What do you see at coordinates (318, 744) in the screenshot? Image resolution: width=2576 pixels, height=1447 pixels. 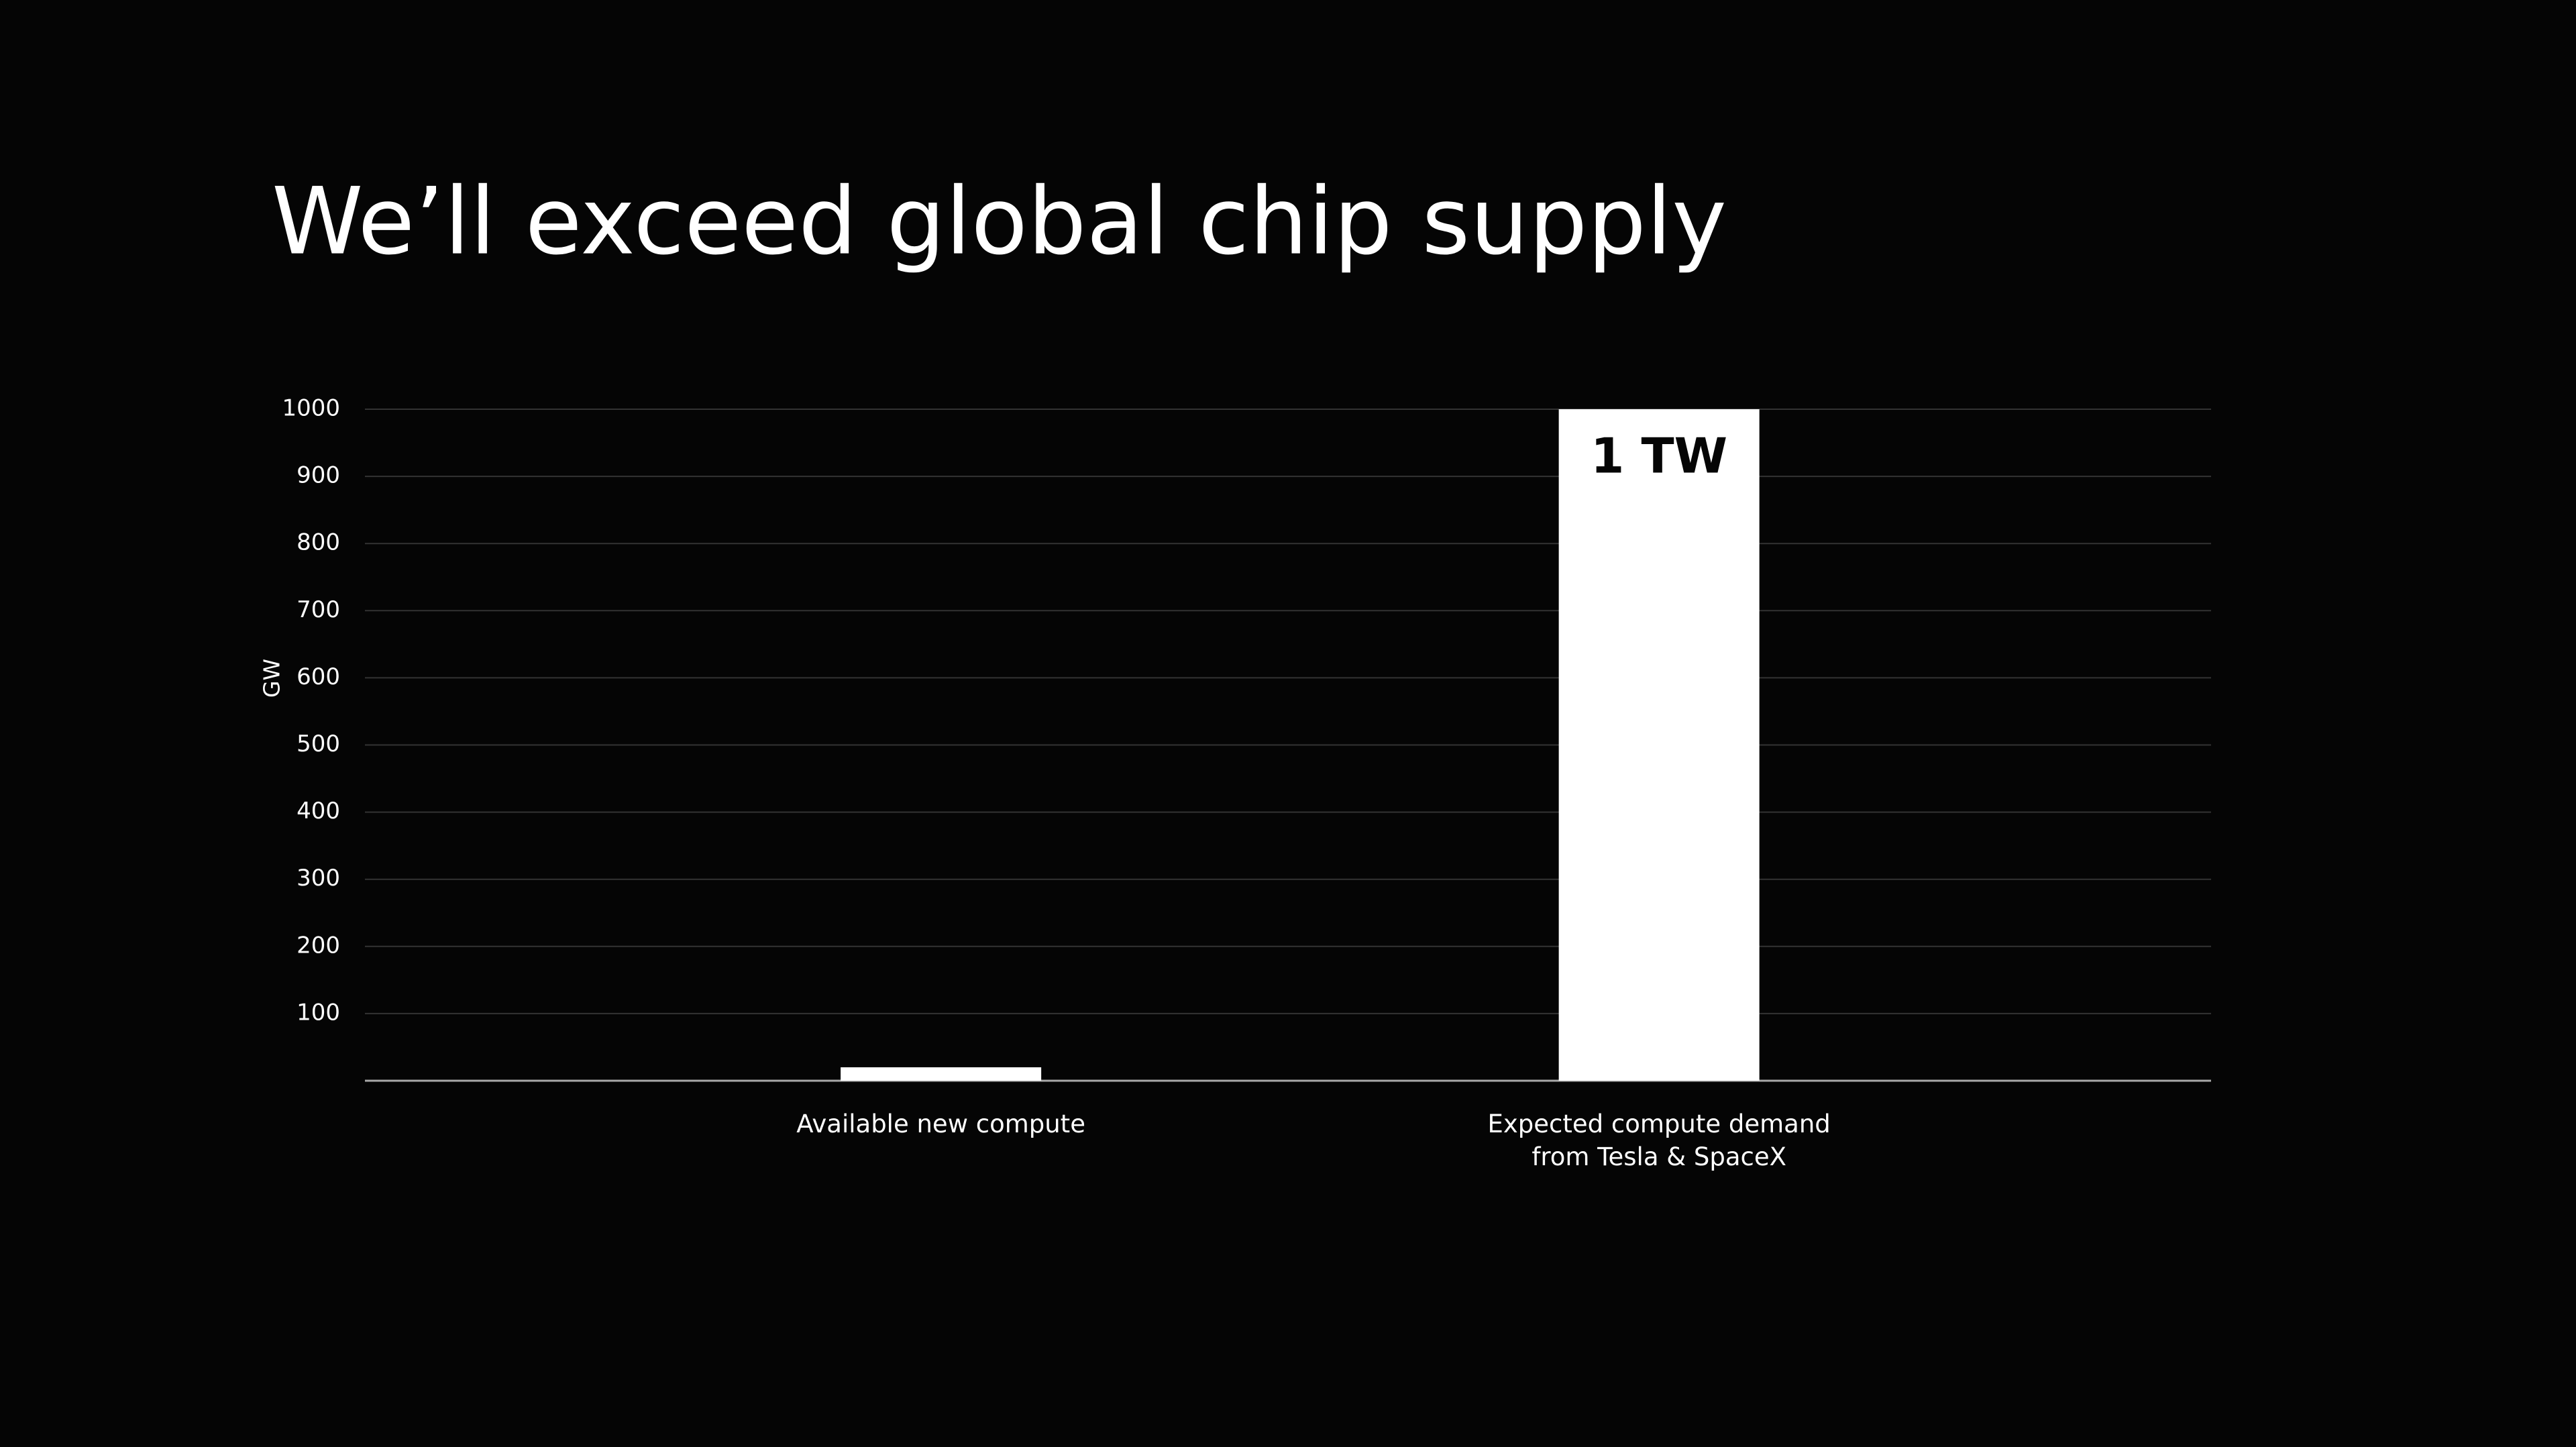 I see `y-tick-label: 500` at bounding box center [318, 744].